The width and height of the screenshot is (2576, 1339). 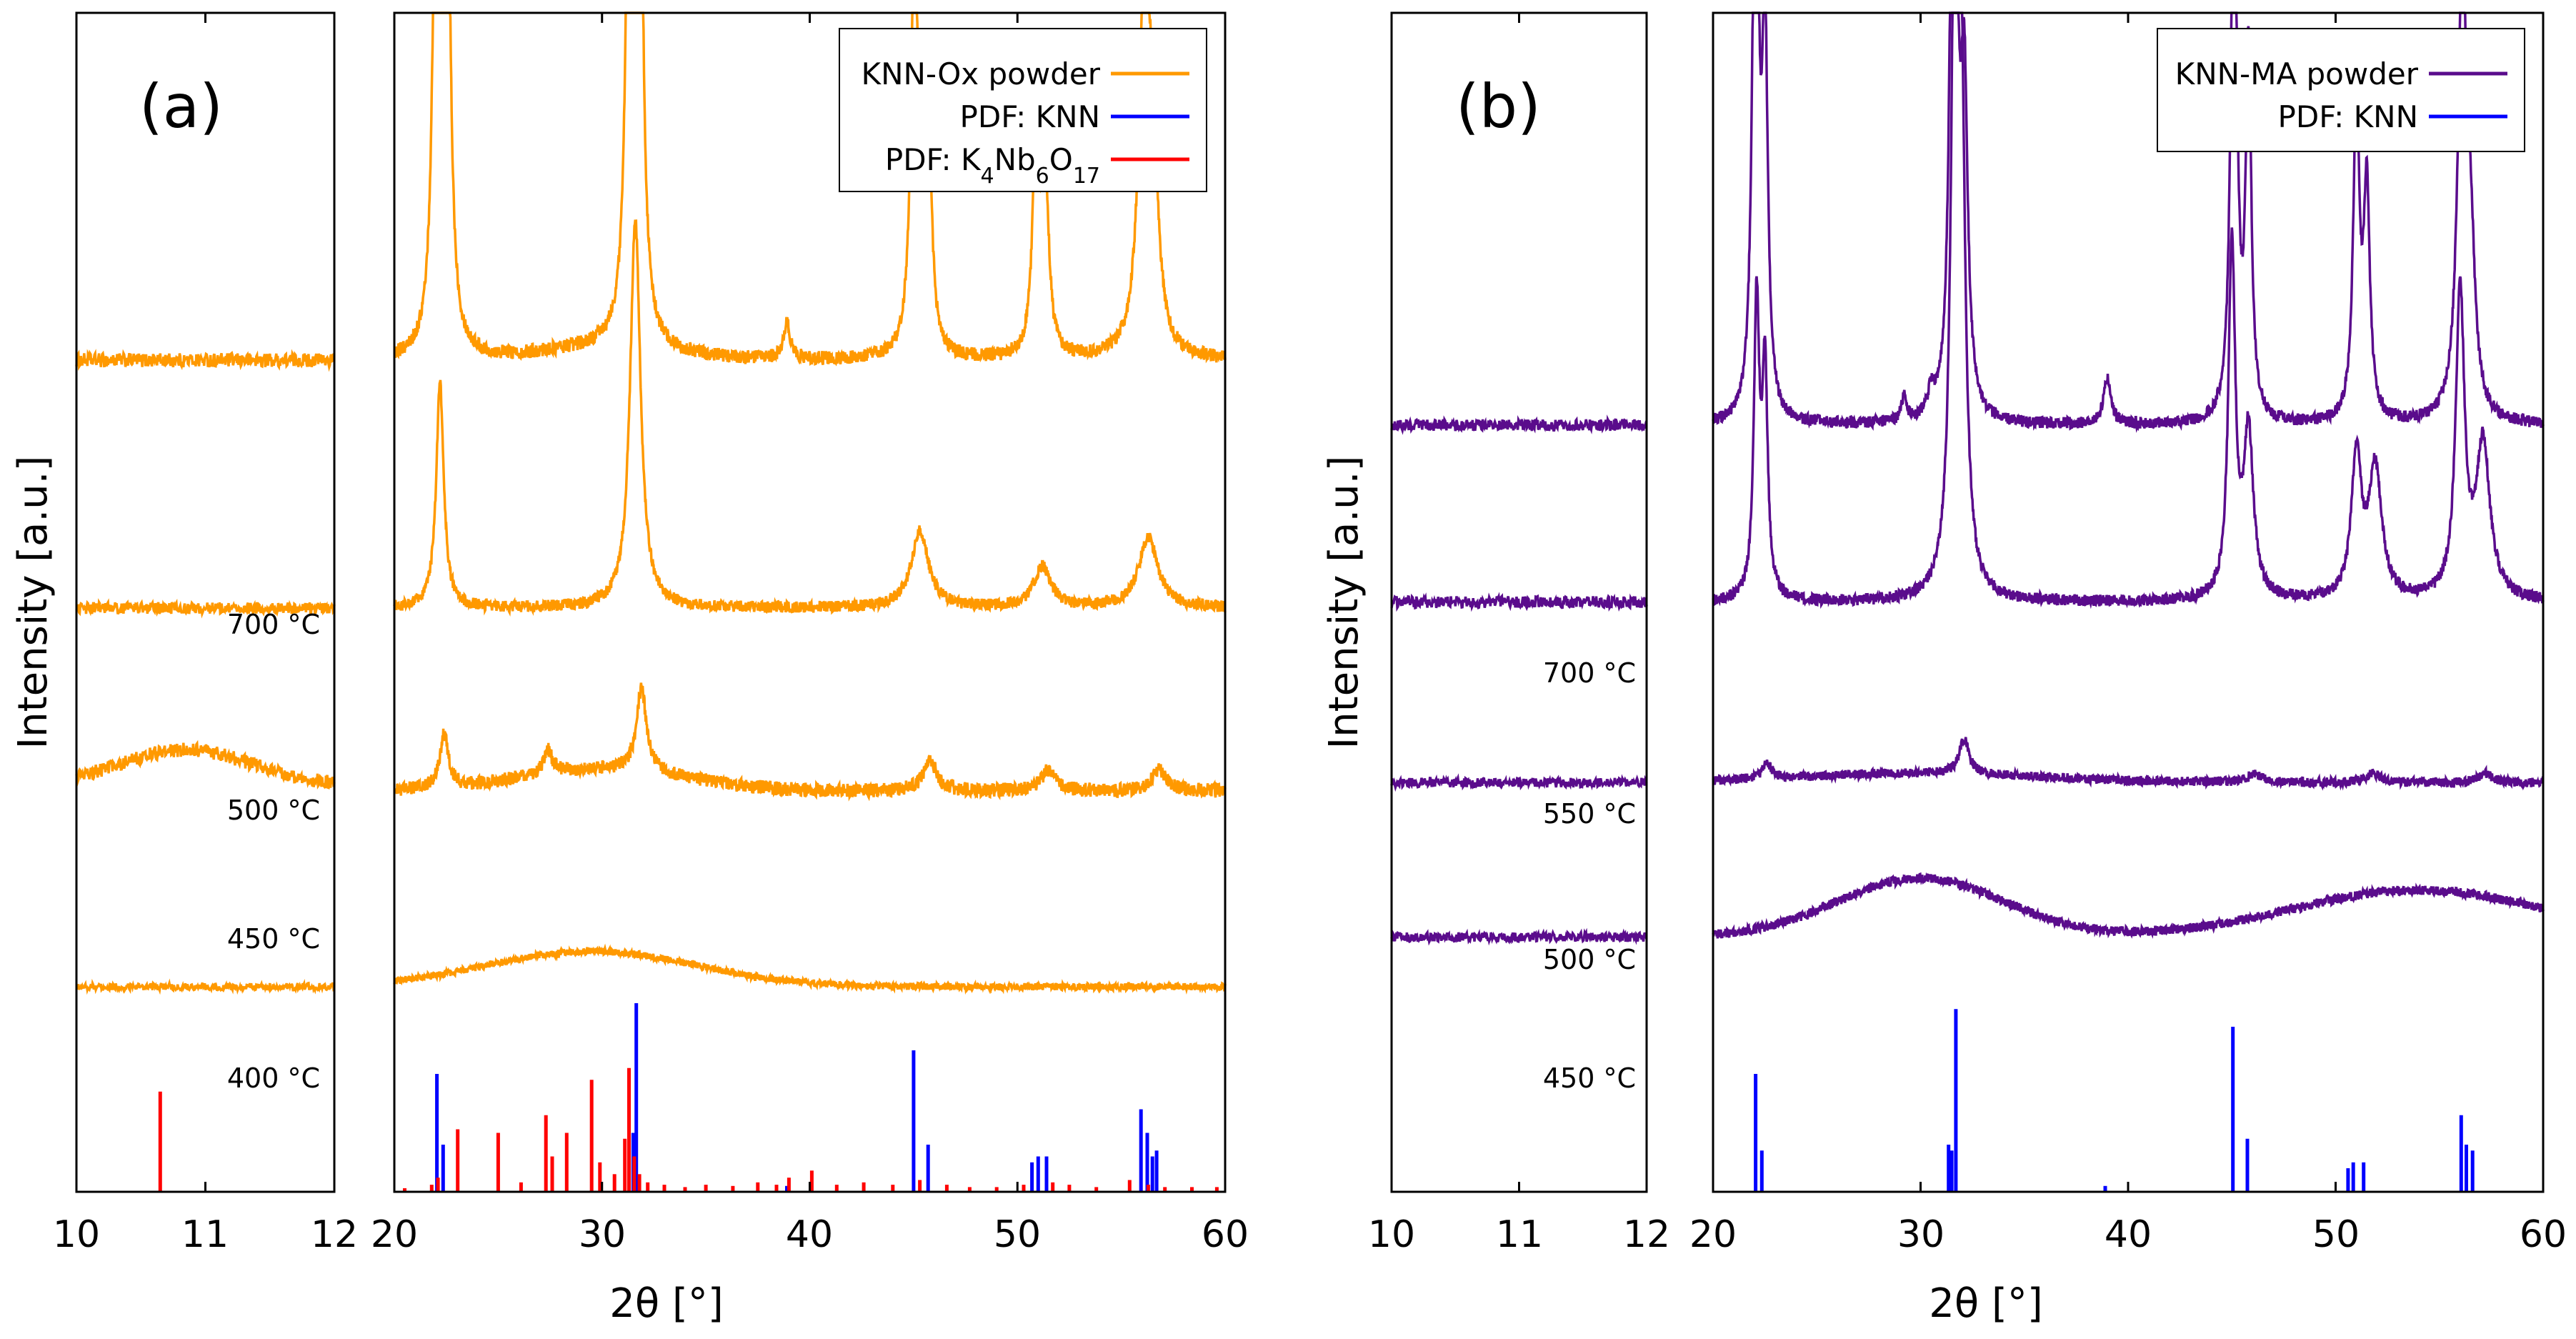 What do you see at coordinates (1921, 1235) in the screenshot?
I see `panel-b-x-tick: 30` at bounding box center [1921, 1235].